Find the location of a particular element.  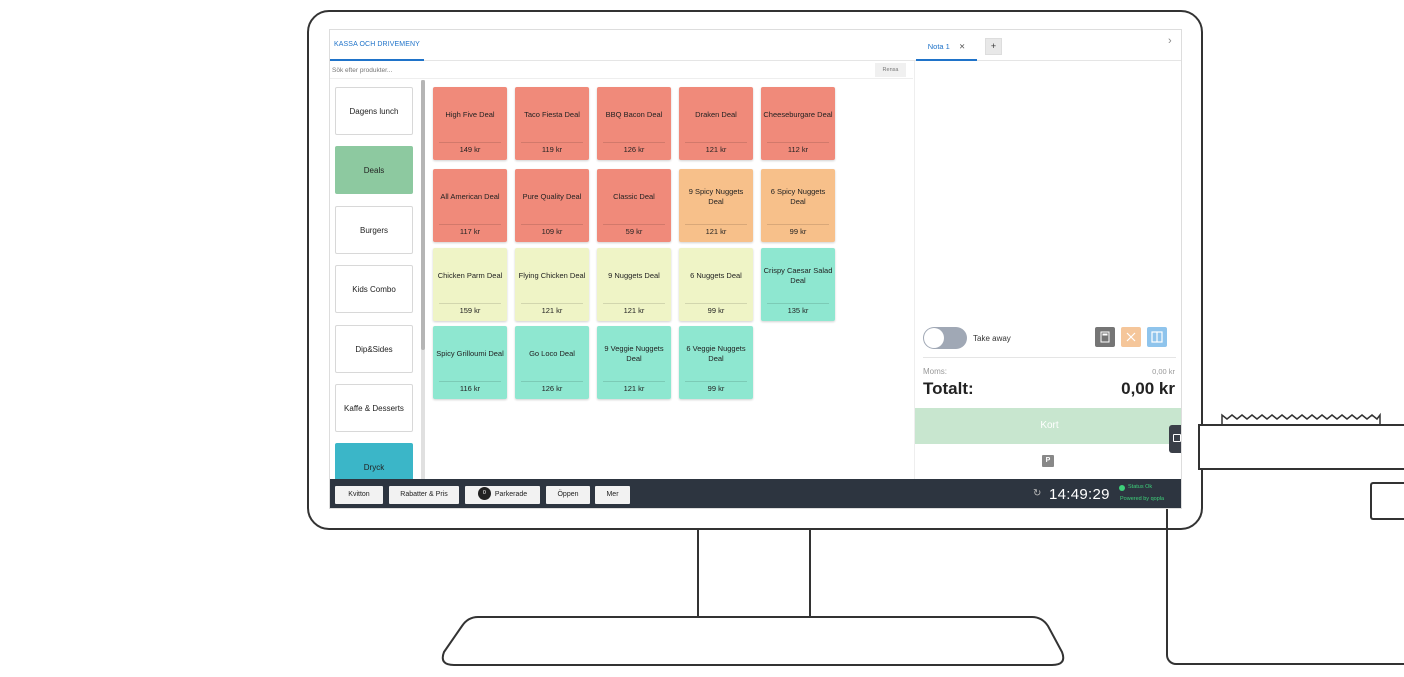

refresh-icon: ↻ is located at coordinates (1037, 493).